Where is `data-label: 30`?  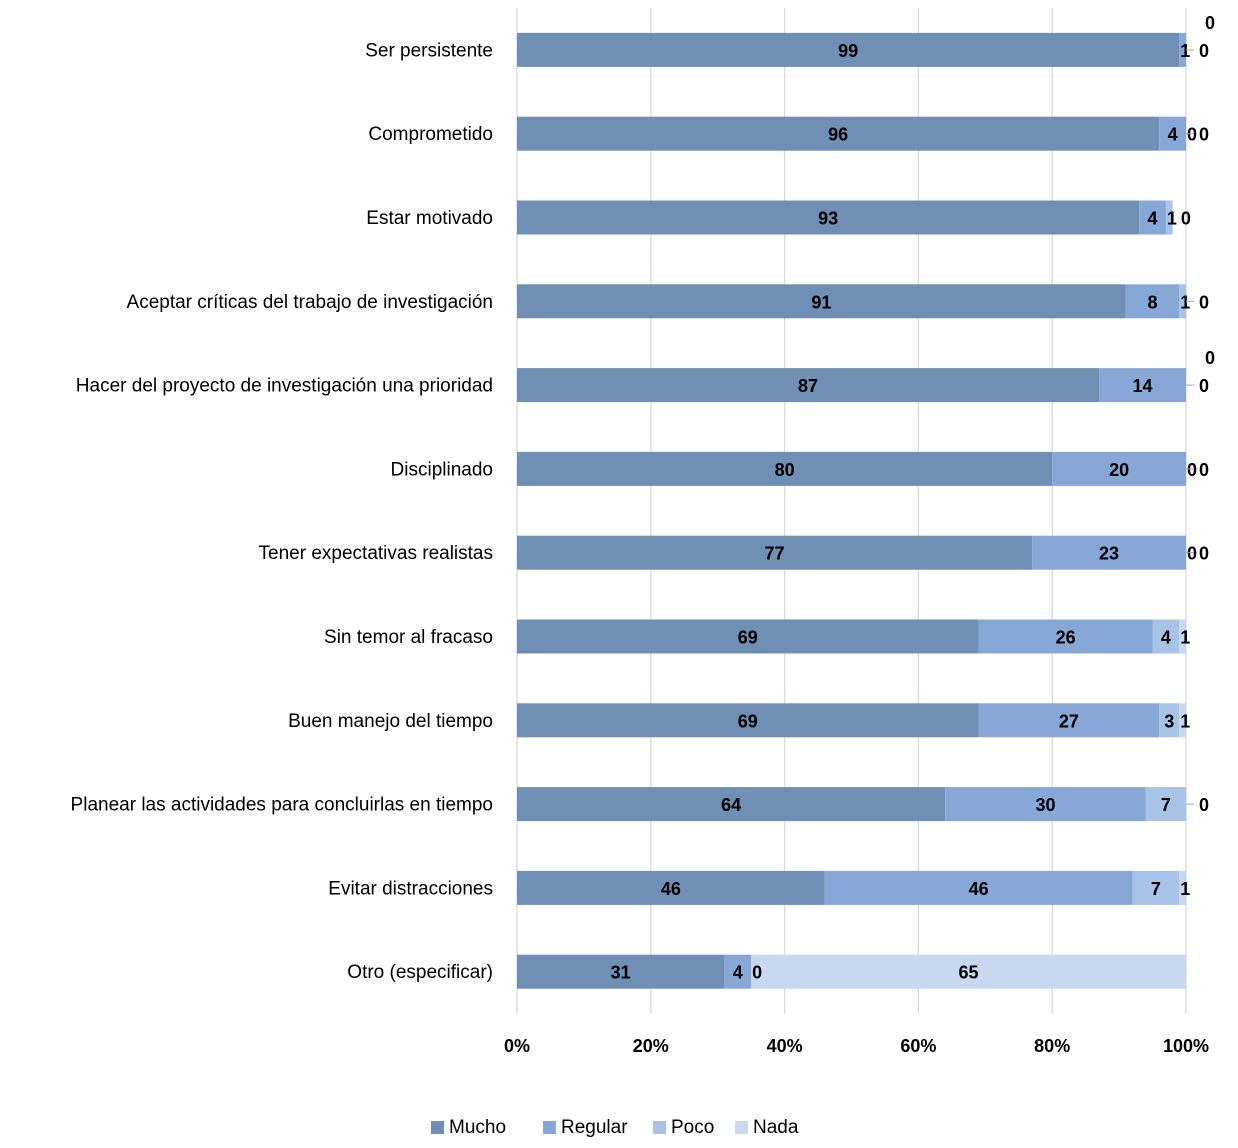
data-label: 30 is located at coordinates (1045, 805).